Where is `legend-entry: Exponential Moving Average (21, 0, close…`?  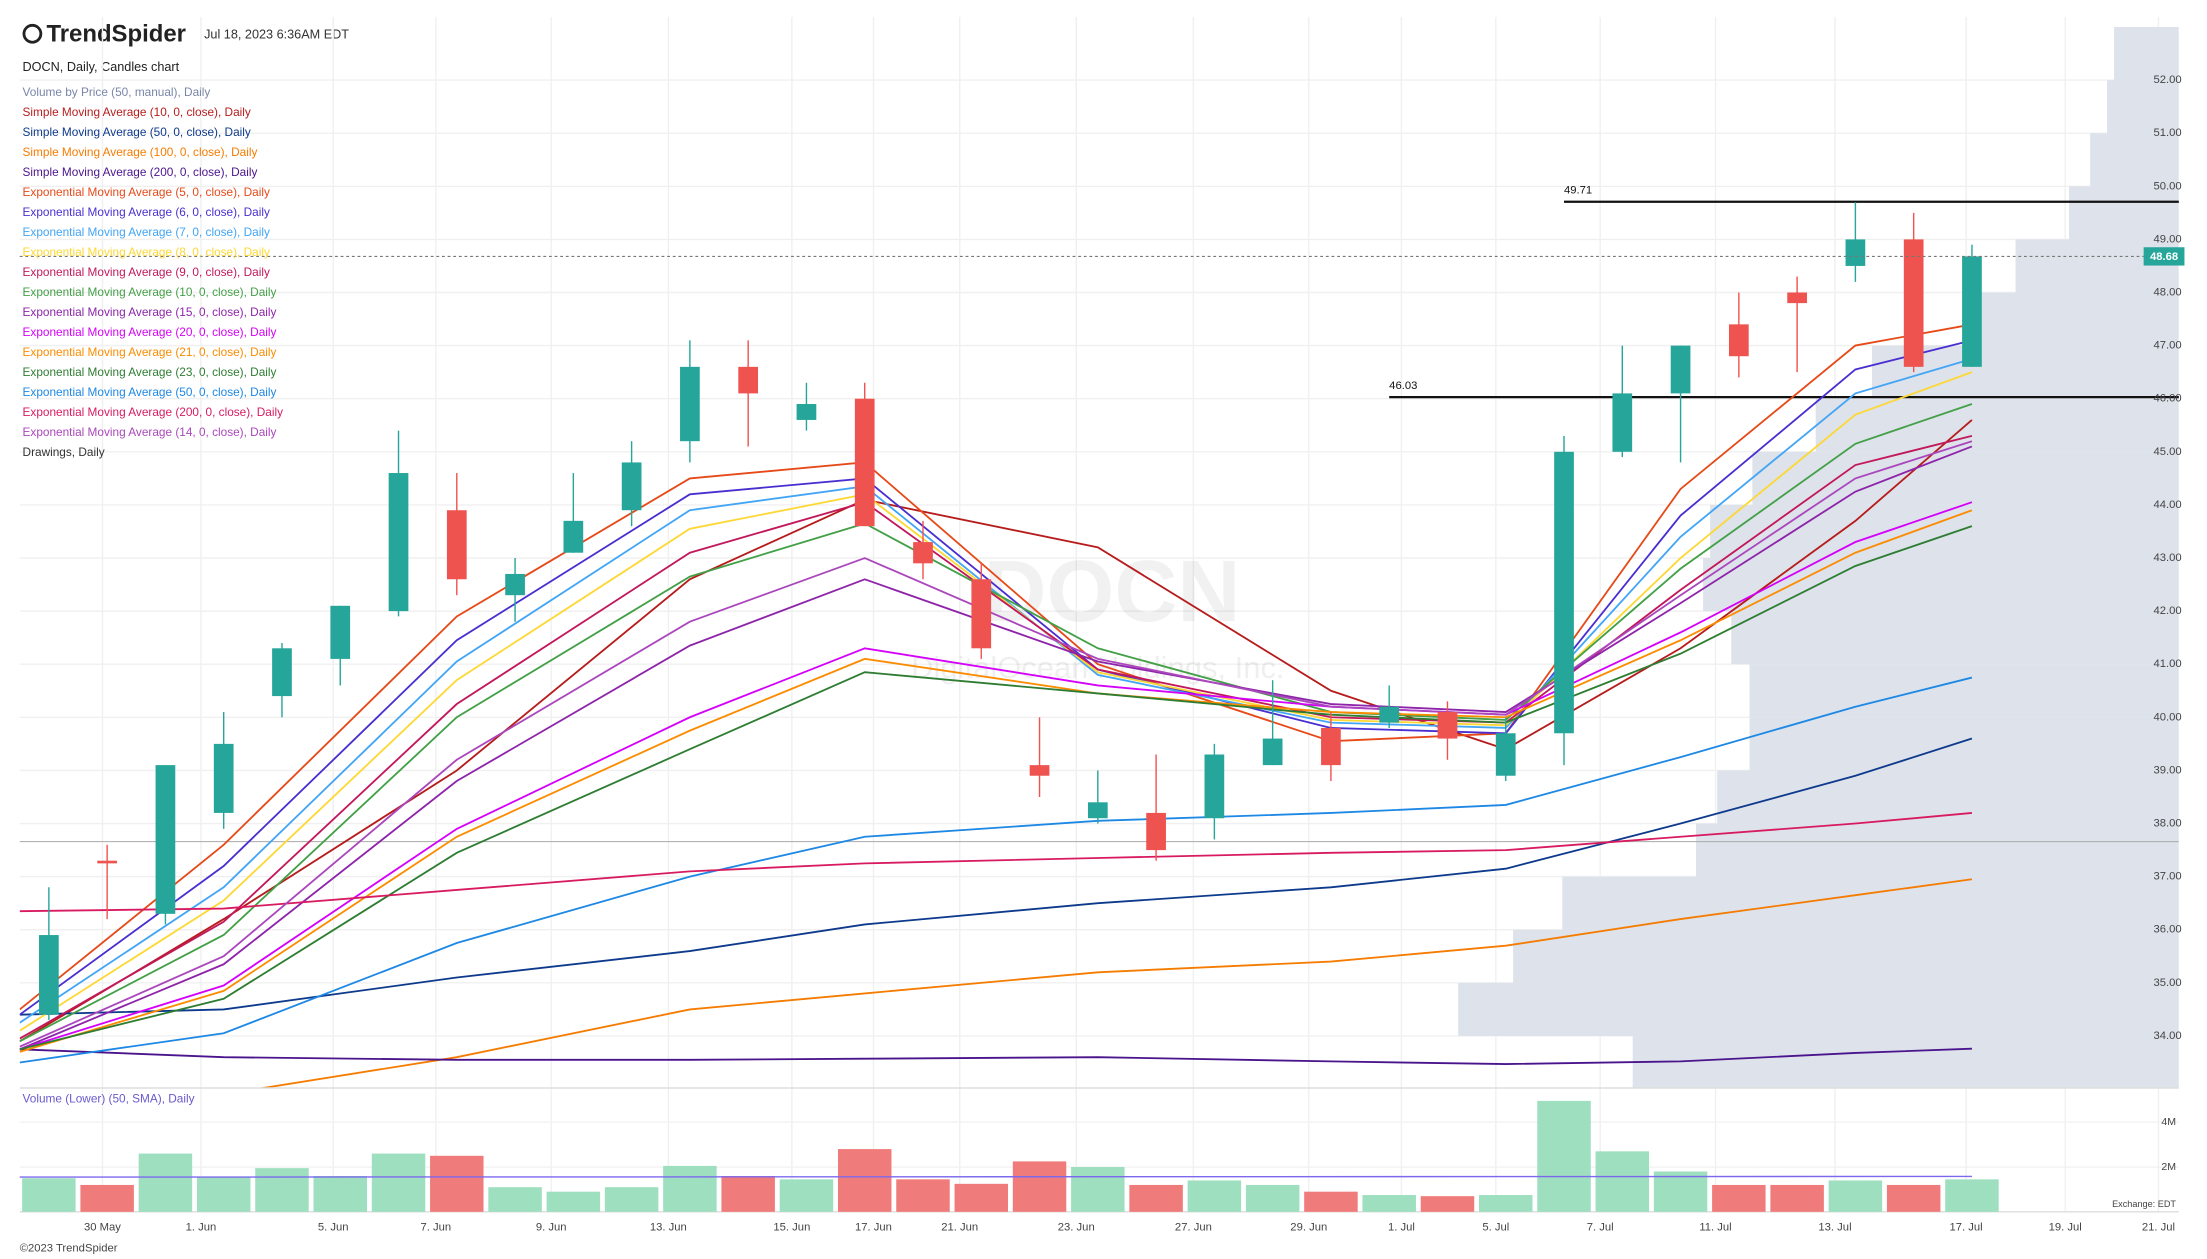
legend-entry: Exponential Moving Average (21, 0, close… is located at coordinates (150, 352).